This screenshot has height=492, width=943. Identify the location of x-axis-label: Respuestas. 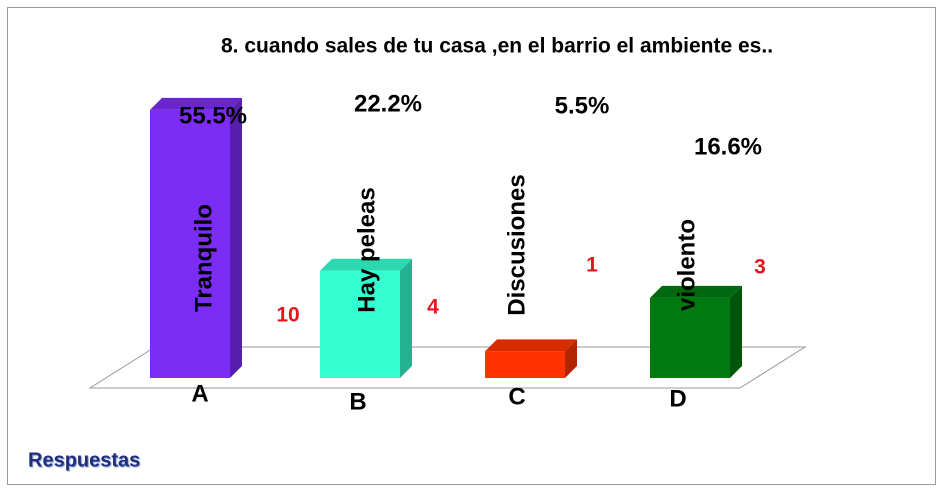
(84, 460).